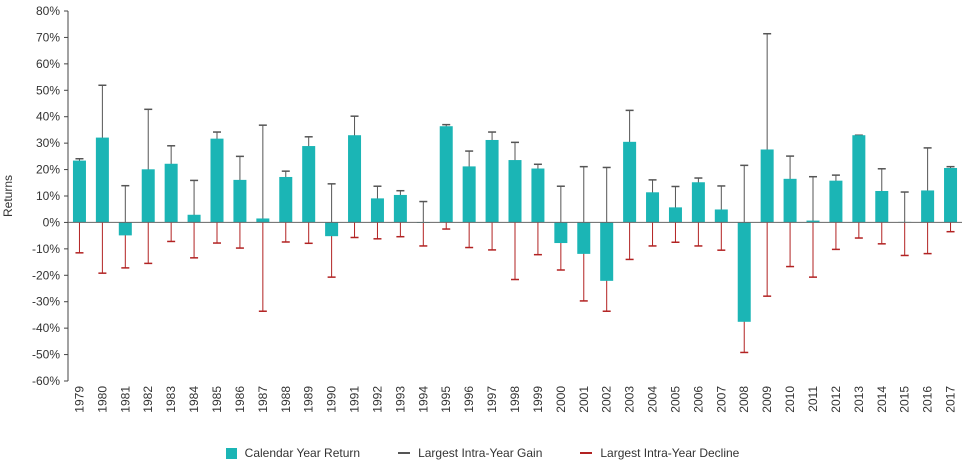 This screenshot has width=965, height=462. Describe the element at coordinates (698, 399) in the screenshot. I see `x-tick-label: 2006` at that location.